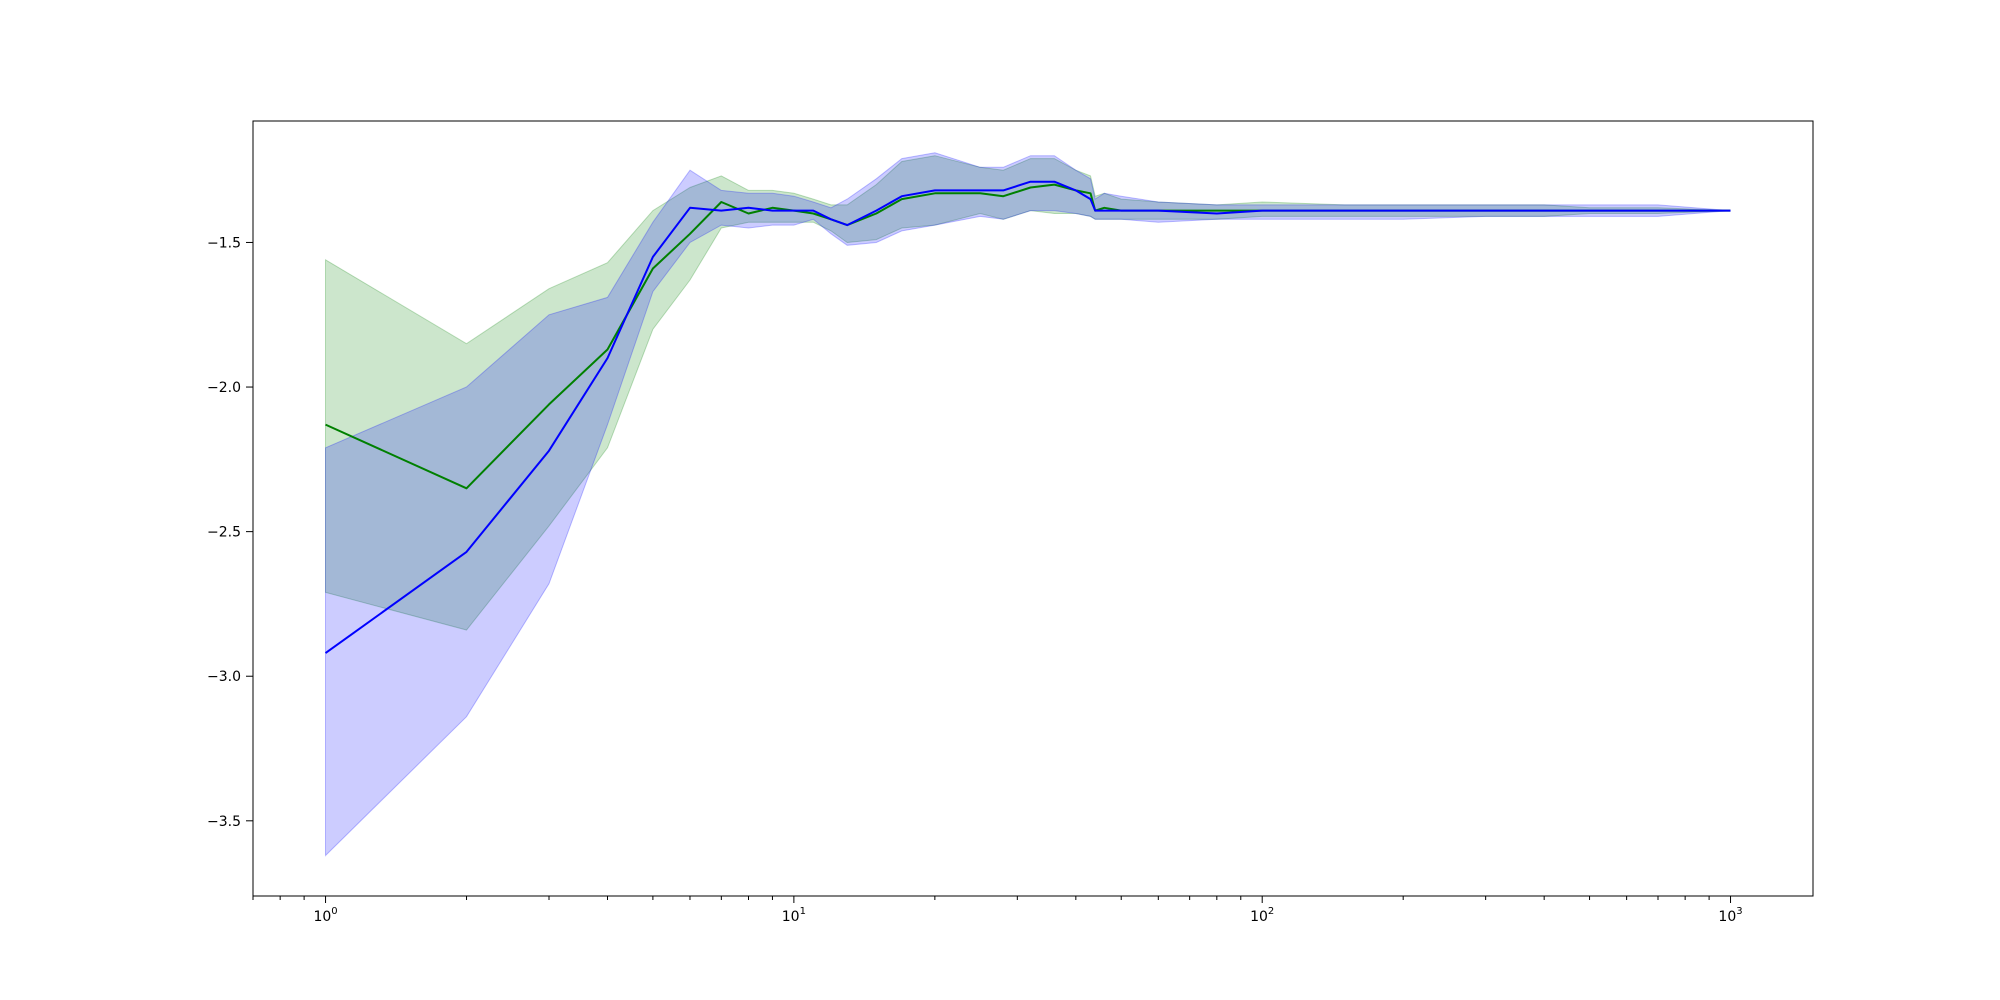 The image size is (2000, 1000). I want to click on x-tick-label: 10³, so click(1730, 915).